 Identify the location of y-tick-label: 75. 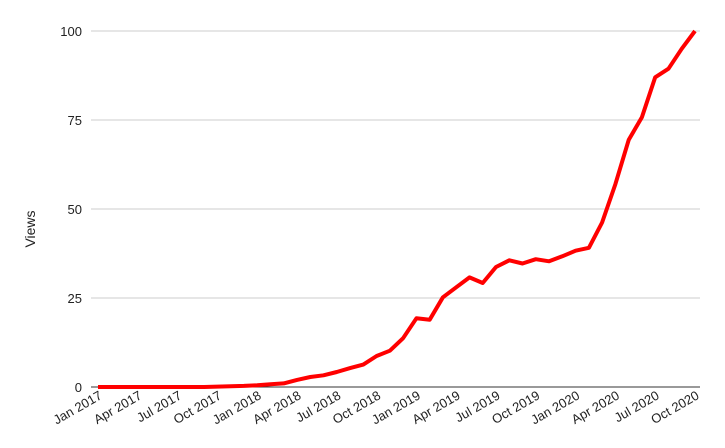
(75, 120).